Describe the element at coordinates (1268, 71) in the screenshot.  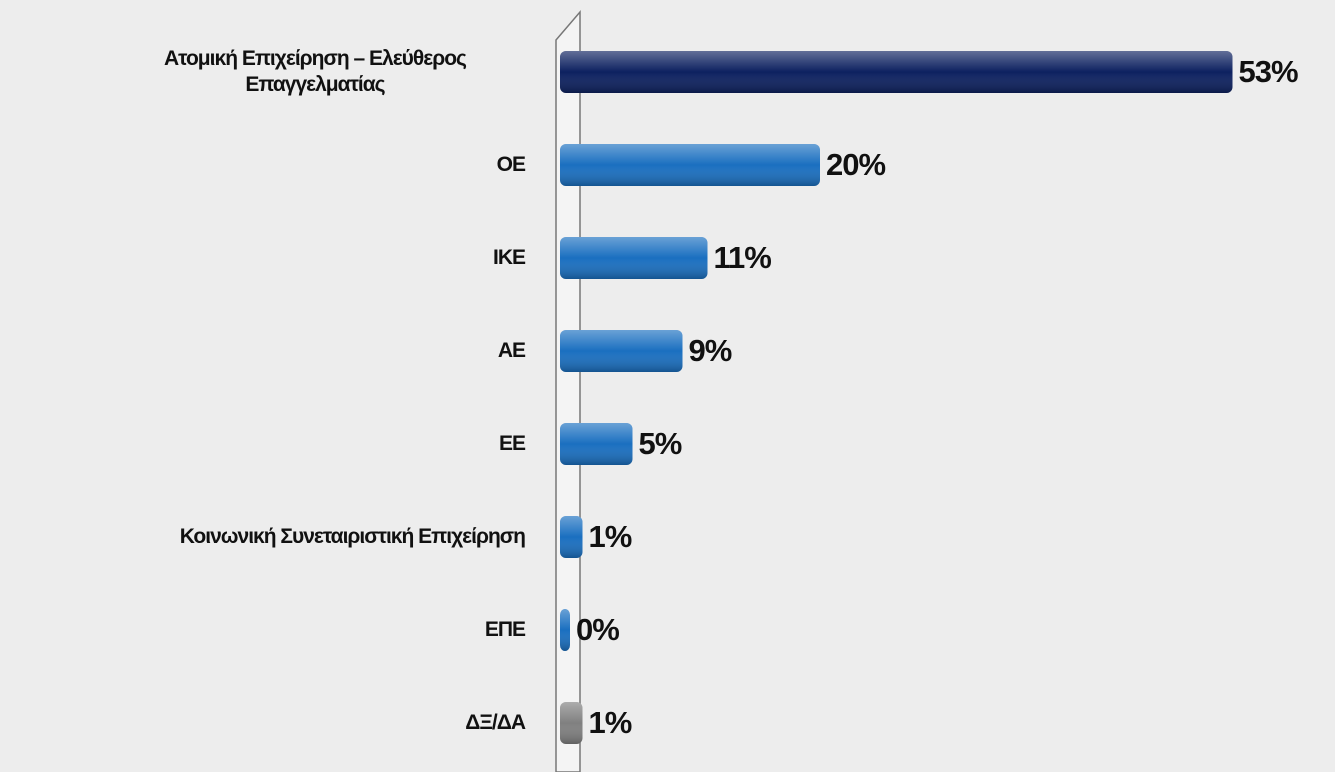
I see `value-label: 53%` at that location.